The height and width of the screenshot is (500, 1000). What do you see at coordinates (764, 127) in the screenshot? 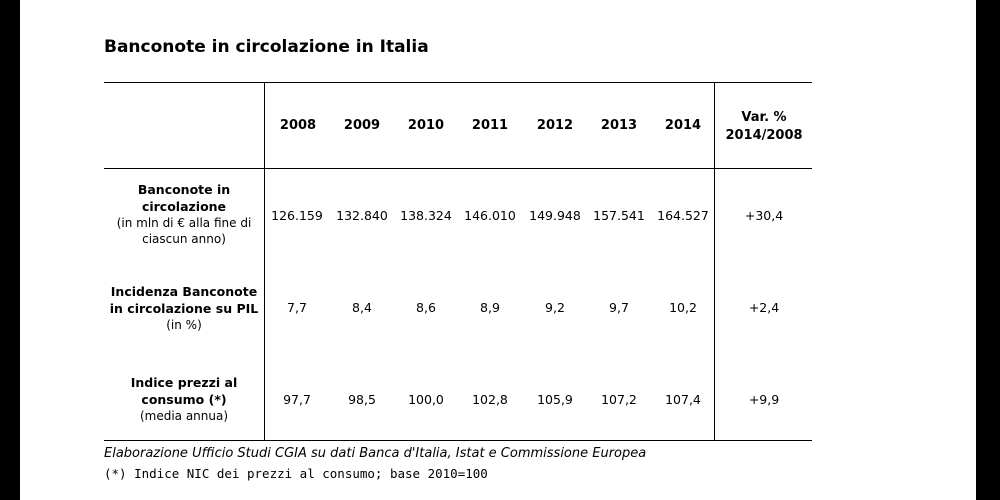
I see `var-header: Var. % 2014/2008` at bounding box center [764, 127].